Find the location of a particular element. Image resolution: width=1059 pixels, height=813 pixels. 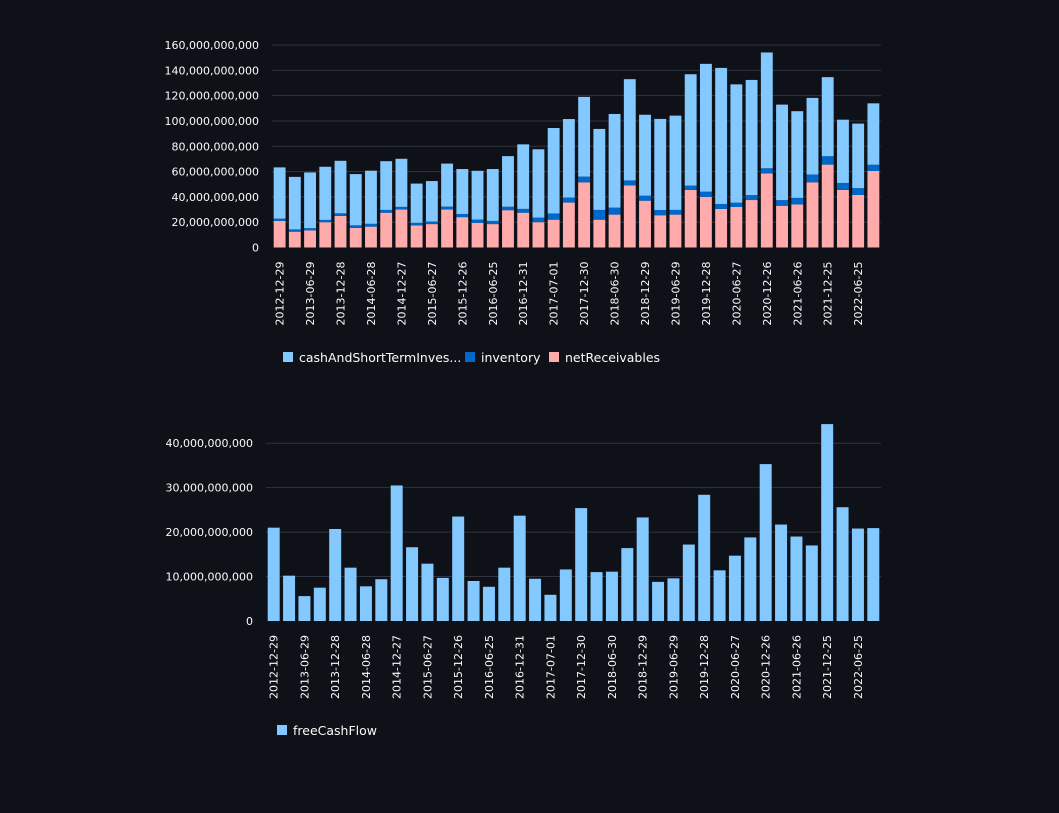

legend-item-fcf: freeCashFlow is located at coordinates (327, 730).